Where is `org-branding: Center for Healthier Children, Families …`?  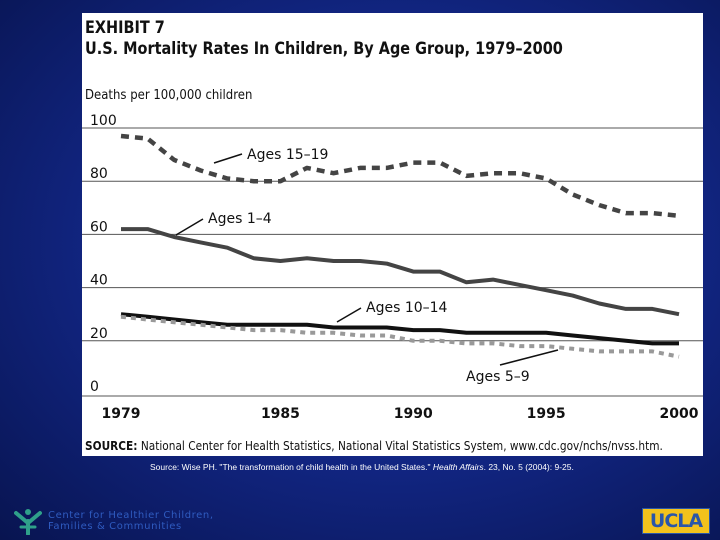 org-branding: Center for Healthier Children, Families … is located at coordinates (134, 521).